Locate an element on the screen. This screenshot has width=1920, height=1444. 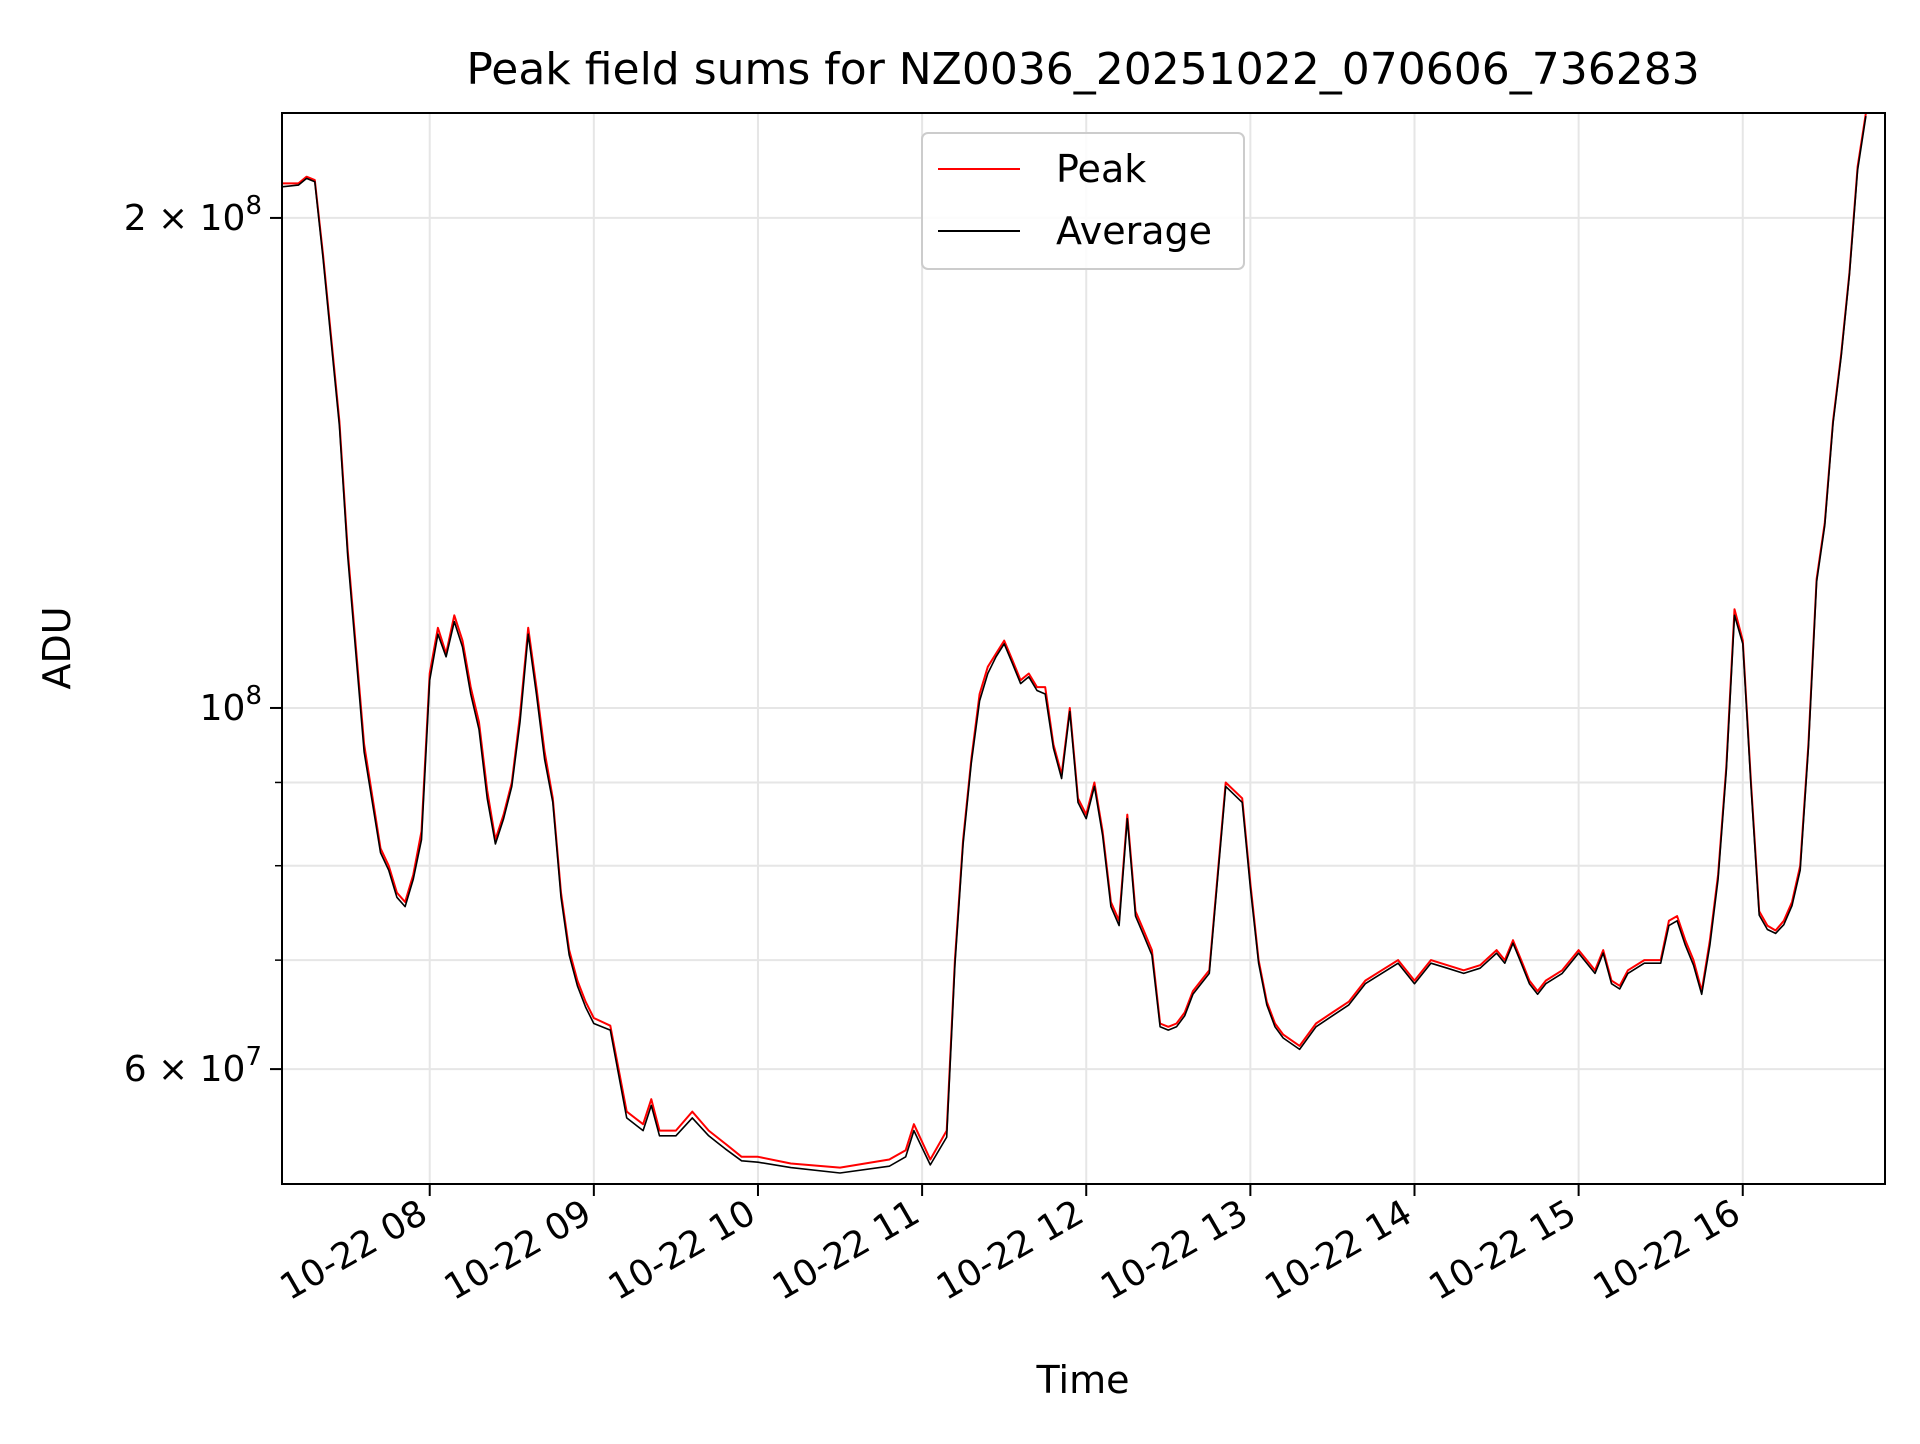
legend-label-average: Average is located at coordinates (1134, 231).